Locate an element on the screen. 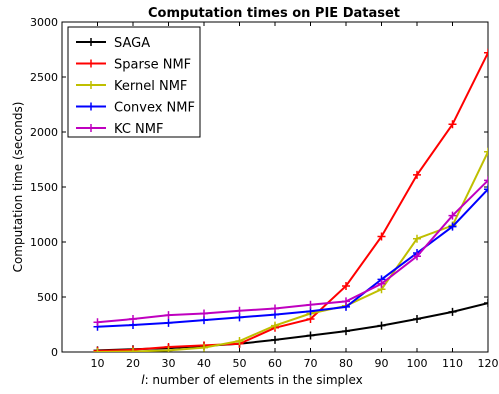  x-tick-label: 80 is located at coordinates (346, 363).